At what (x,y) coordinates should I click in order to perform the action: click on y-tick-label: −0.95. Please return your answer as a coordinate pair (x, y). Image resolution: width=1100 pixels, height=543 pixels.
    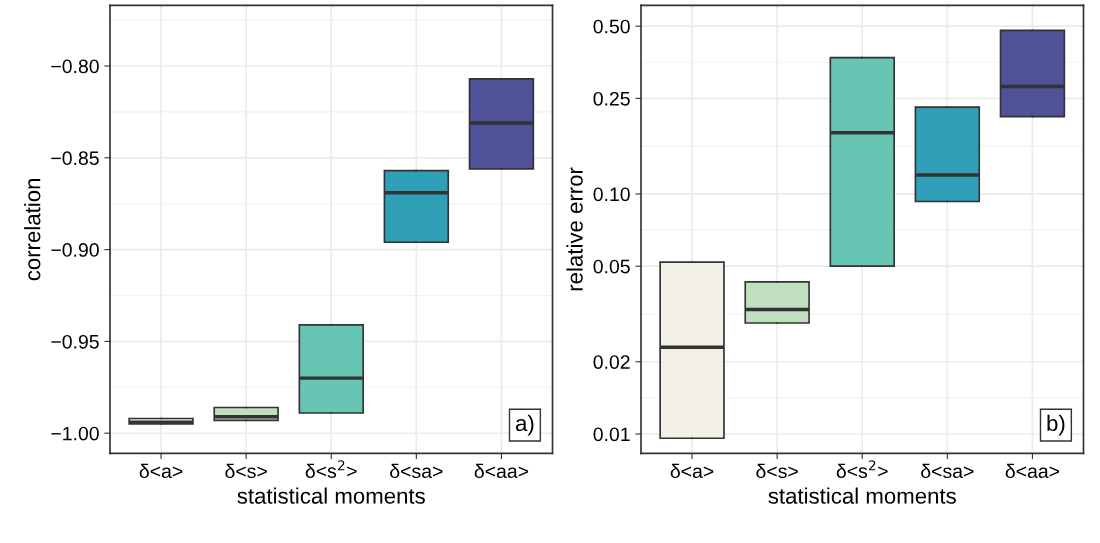
    Looking at the image, I should click on (75, 341).